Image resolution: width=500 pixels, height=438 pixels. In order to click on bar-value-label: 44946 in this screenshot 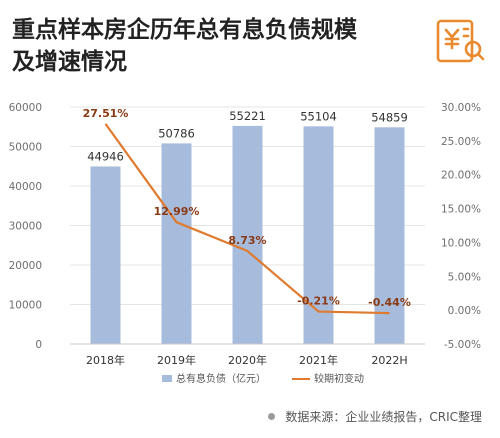, I will do `click(105, 156)`.